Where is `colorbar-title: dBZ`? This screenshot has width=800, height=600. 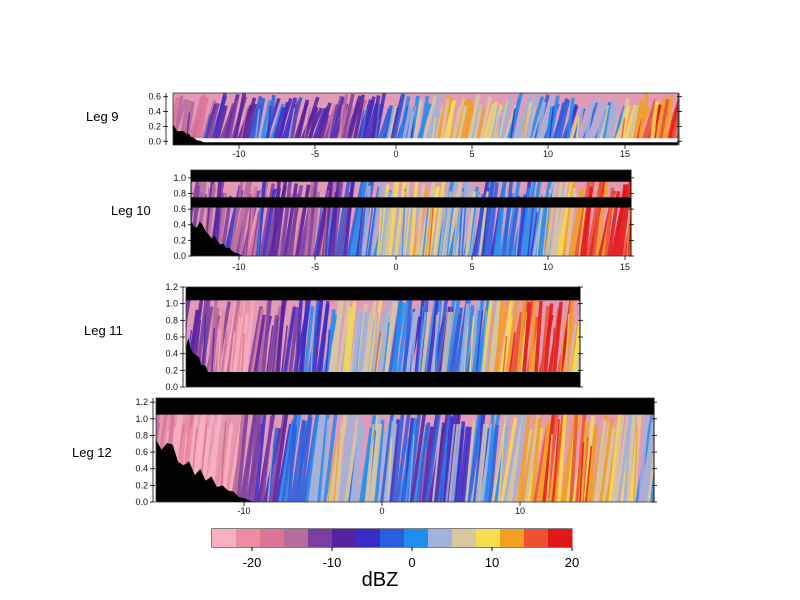 colorbar-title: dBZ is located at coordinates (380, 580).